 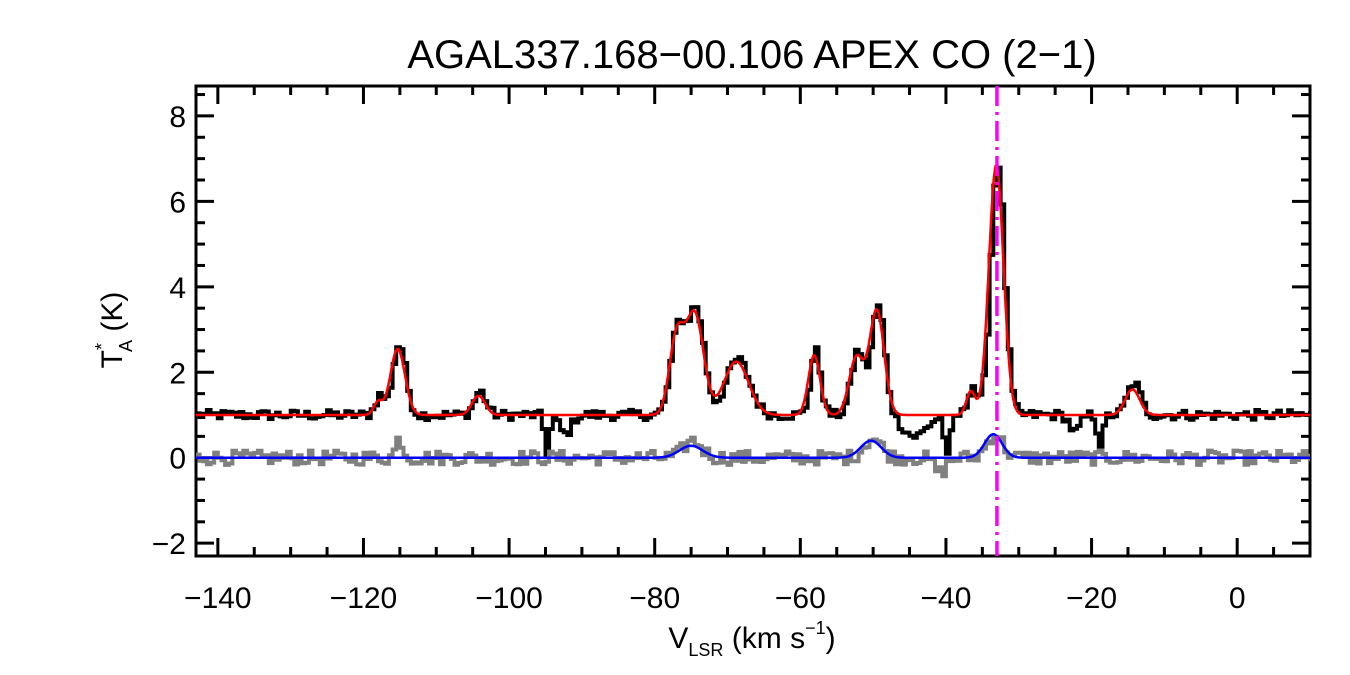 I want to click on y-label-sub: A, so click(x=126, y=346).